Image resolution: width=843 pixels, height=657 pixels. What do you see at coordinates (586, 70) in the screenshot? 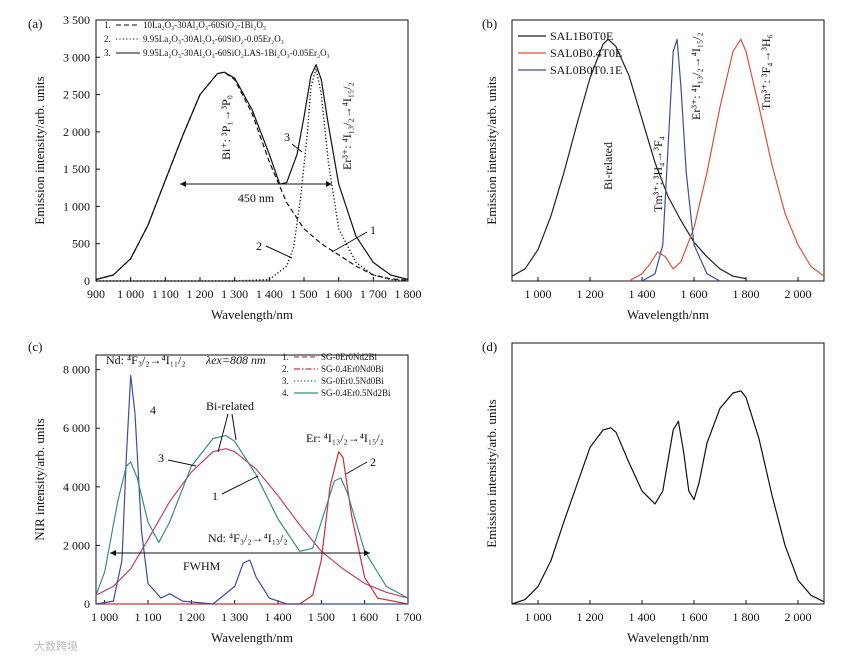
I see `legend-label: SAL0B0T0.1E` at bounding box center [586, 70].